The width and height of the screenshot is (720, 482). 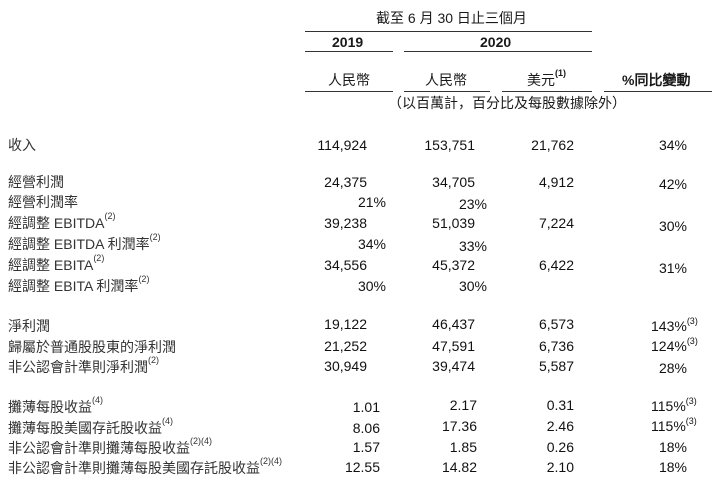 What do you see at coordinates (92, 347) in the screenshot?
I see `row-label: 歸屬於普通股股東的淨利潤` at bounding box center [92, 347].